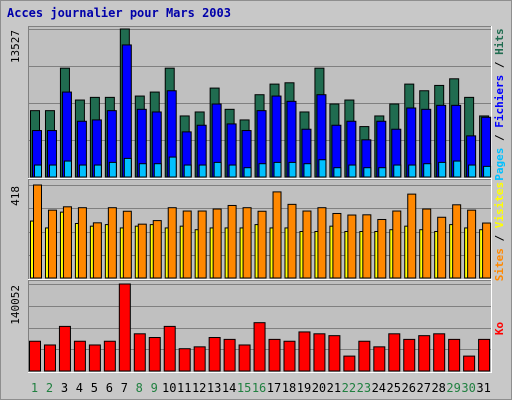 The height and width of the screenshot is (400, 512). I want to click on day-label: 21, so click(334, 388).